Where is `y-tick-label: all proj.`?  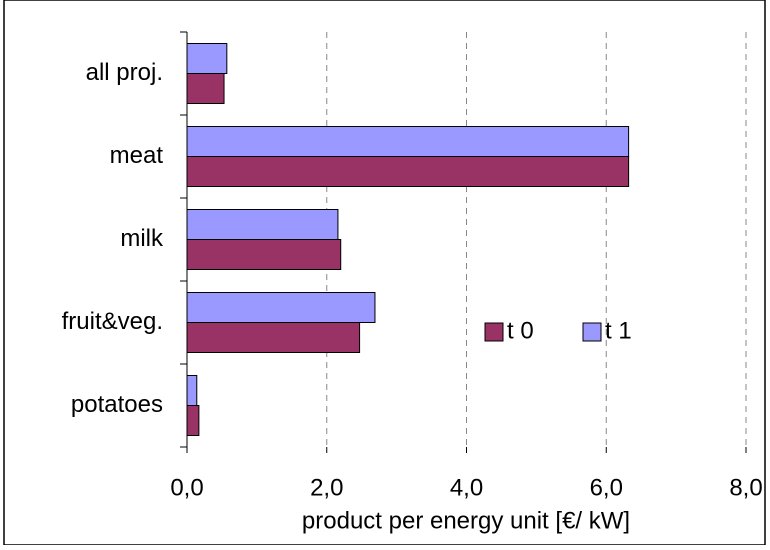 y-tick-label: all proj. is located at coordinates (124, 72).